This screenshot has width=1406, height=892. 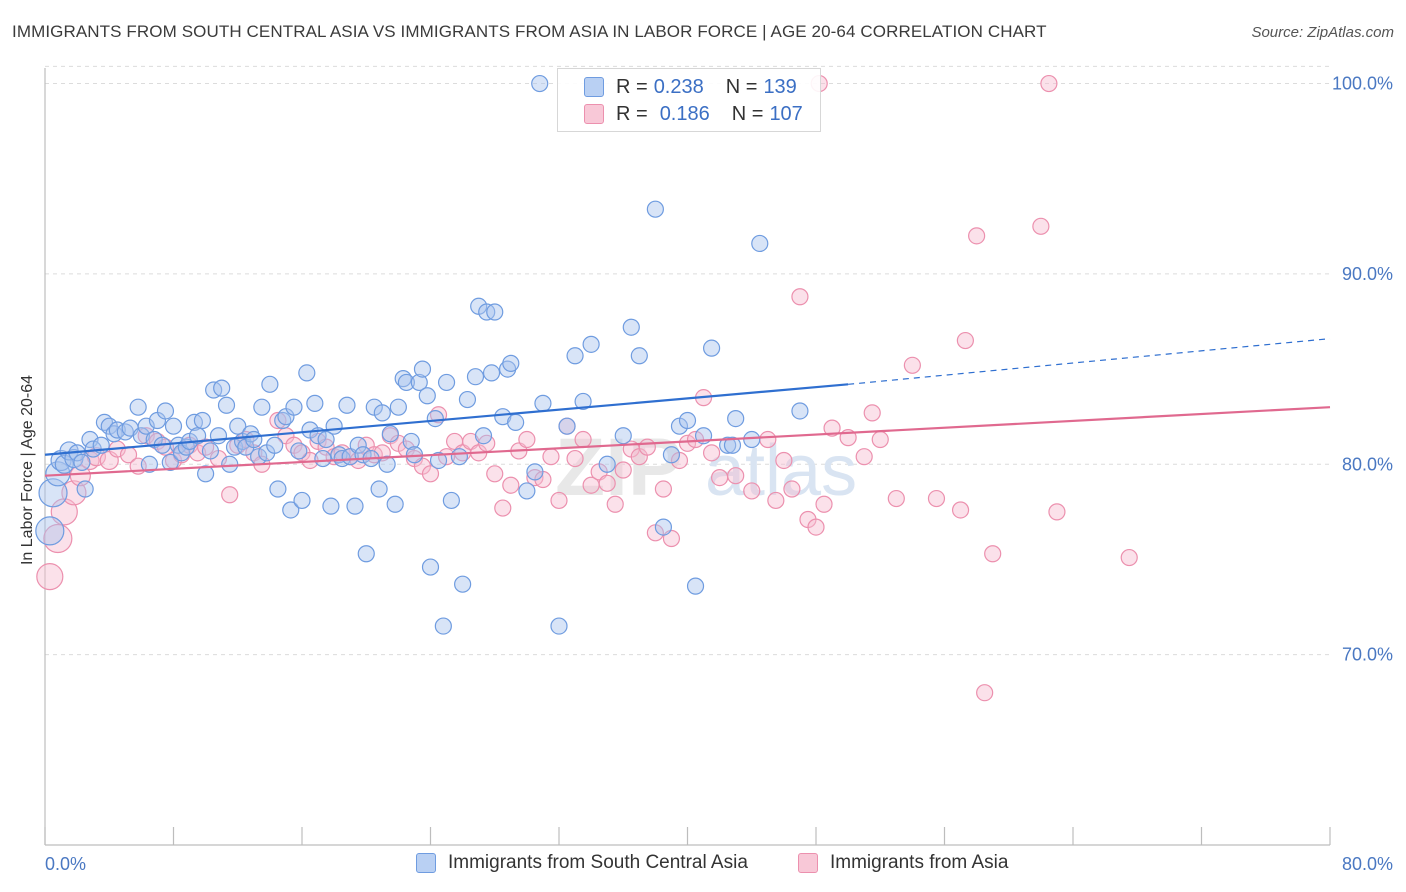 What do you see at coordinates (426, 863) in the screenshot?
I see `series-legend-swatch-blue` at bounding box center [426, 863].